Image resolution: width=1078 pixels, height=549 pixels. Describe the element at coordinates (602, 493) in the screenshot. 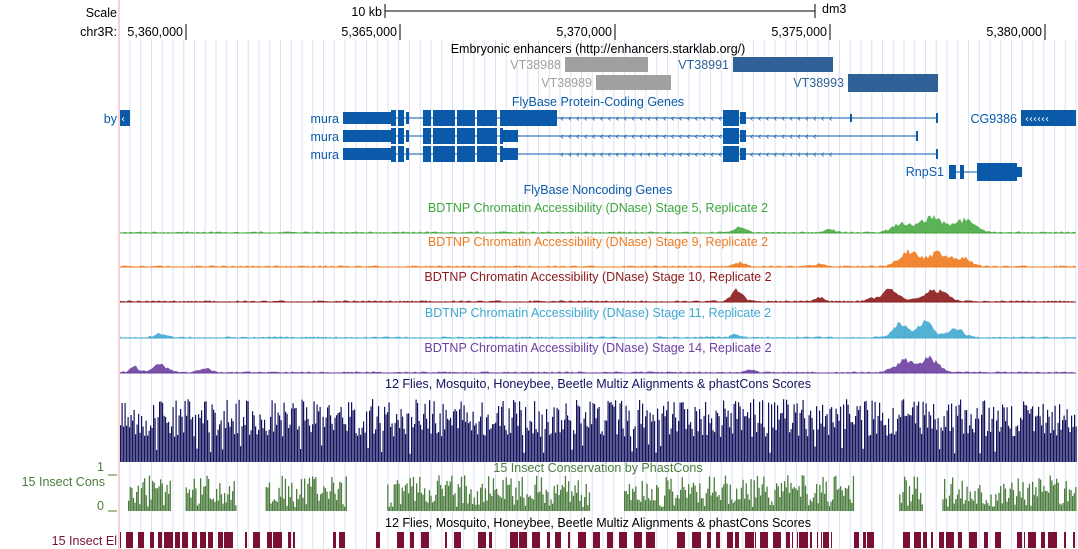

I see `phastcons-score-bars` at that location.